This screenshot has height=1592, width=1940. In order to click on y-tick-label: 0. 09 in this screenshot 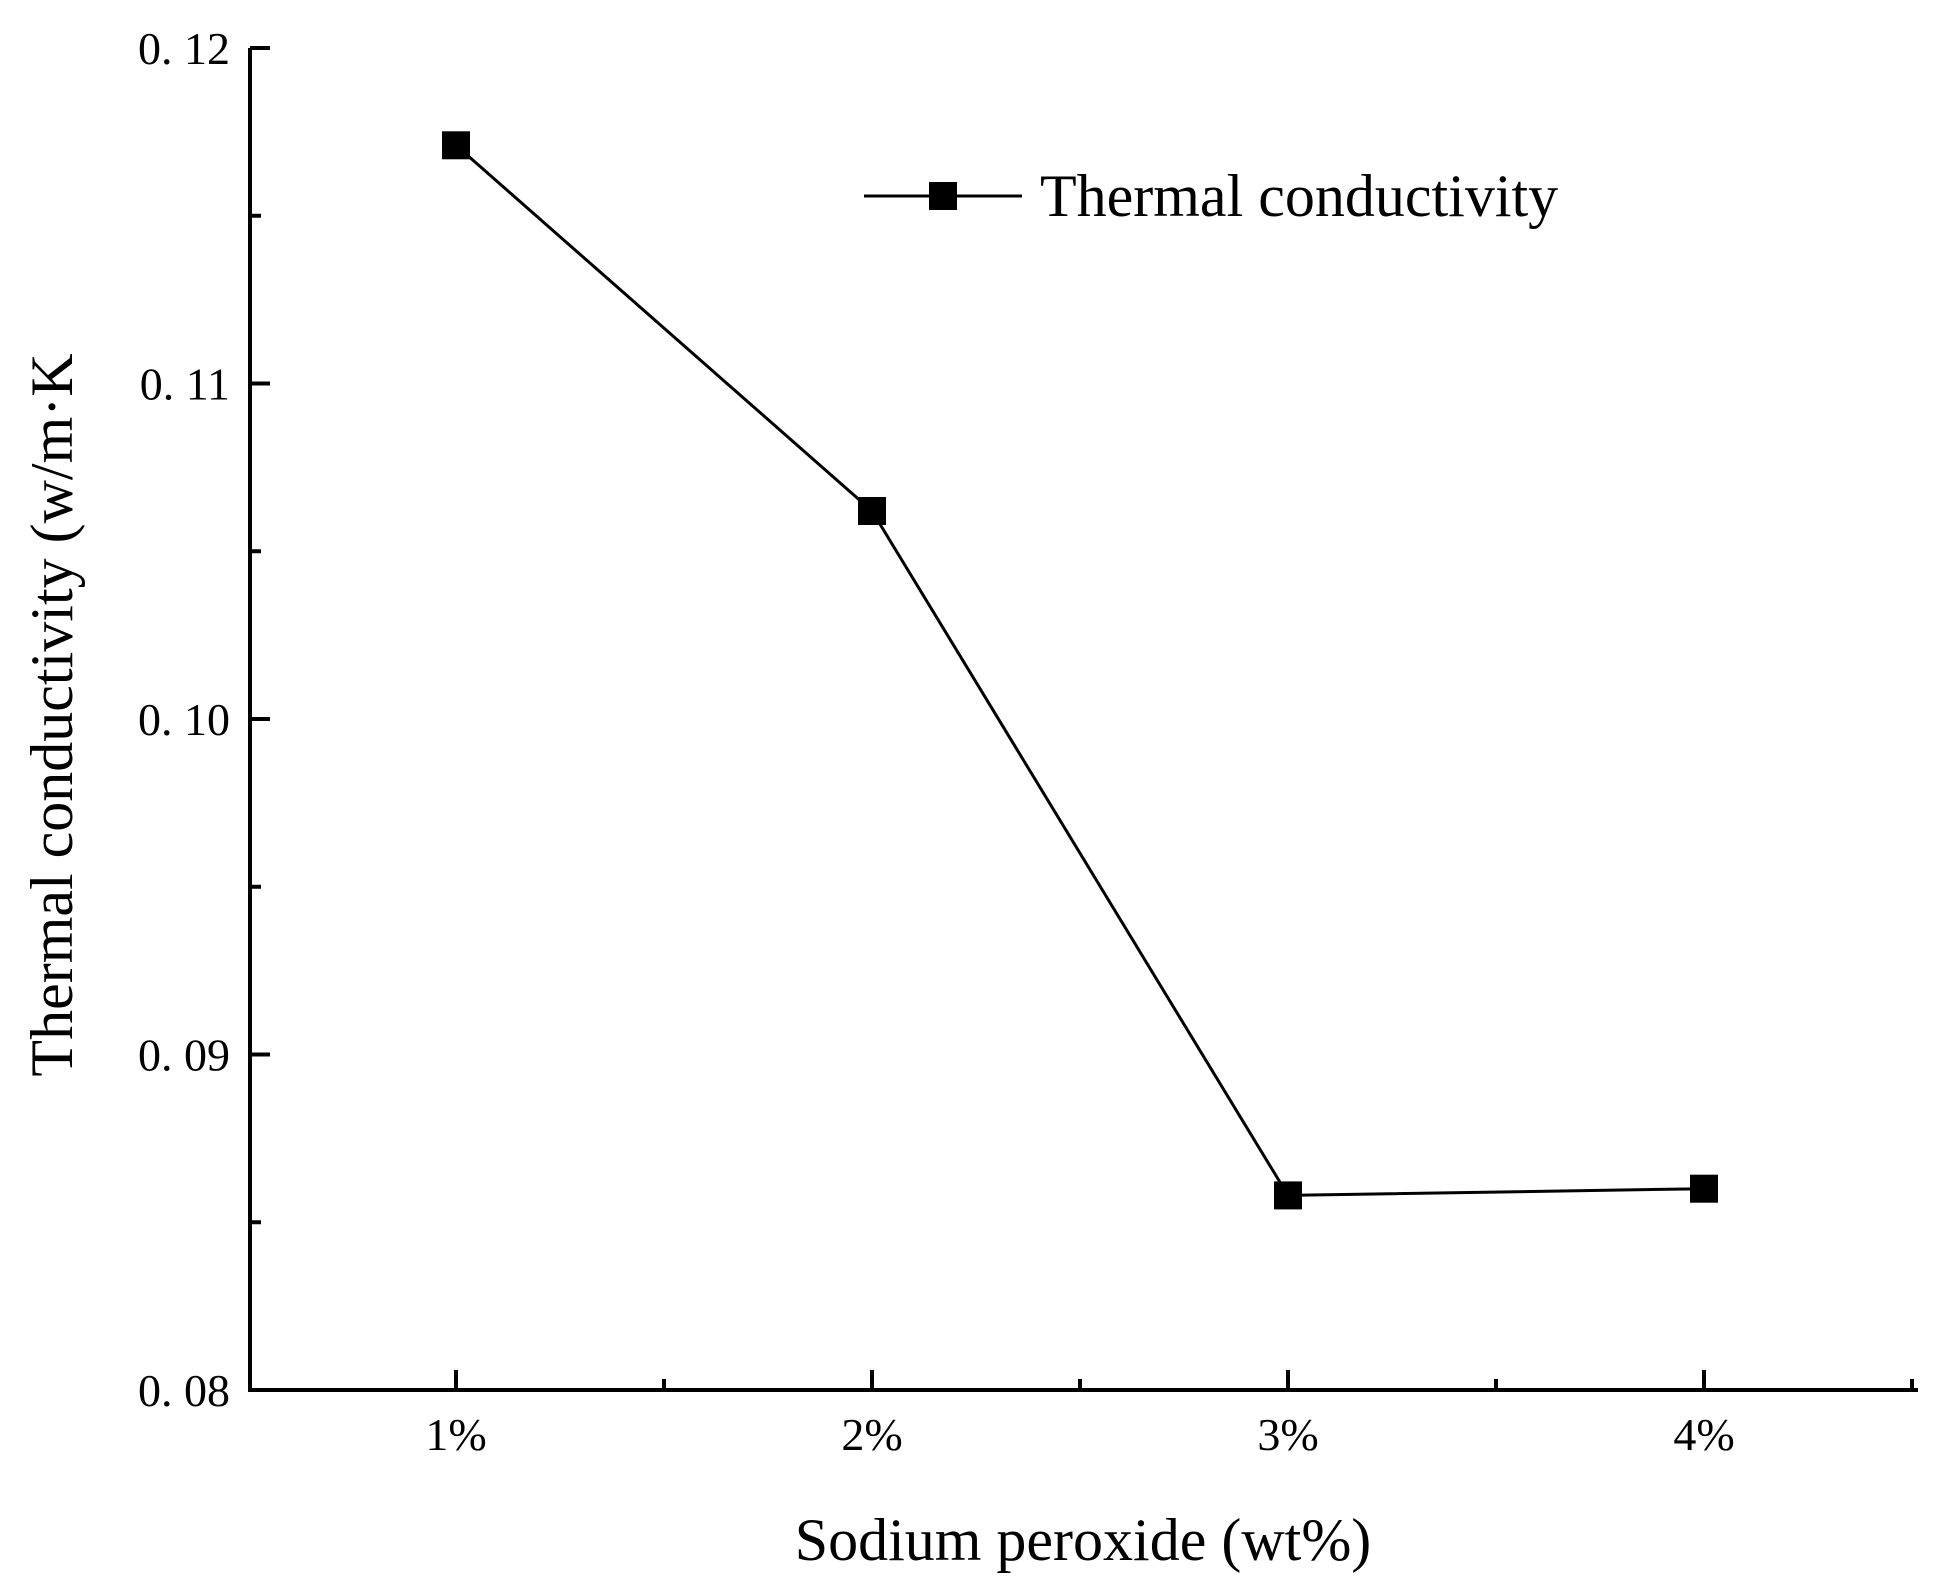, I will do `click(184, 1055)`.